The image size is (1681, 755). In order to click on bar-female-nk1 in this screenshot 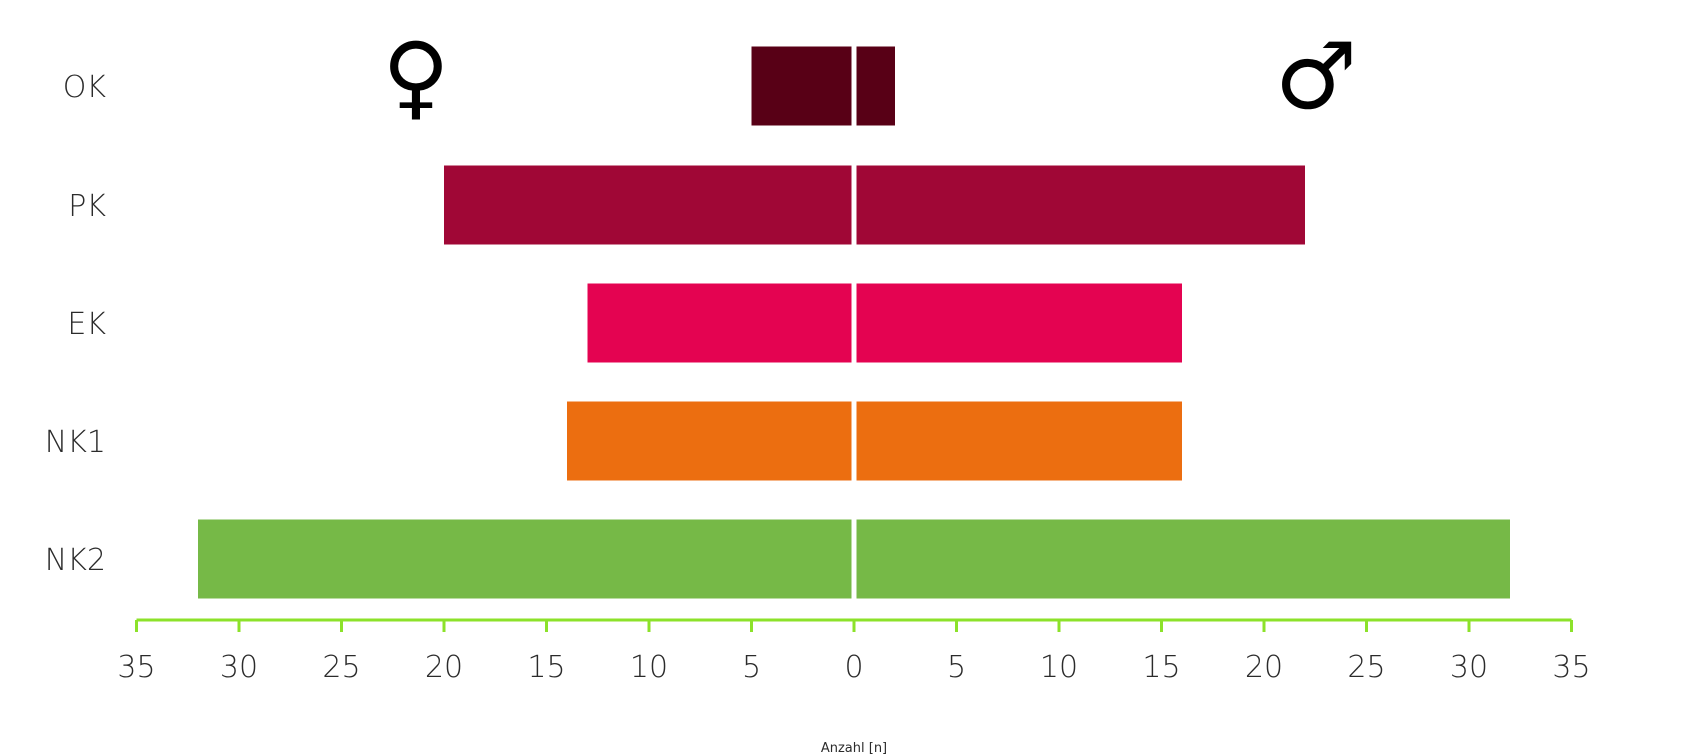, I will do `click(709, 441)`.